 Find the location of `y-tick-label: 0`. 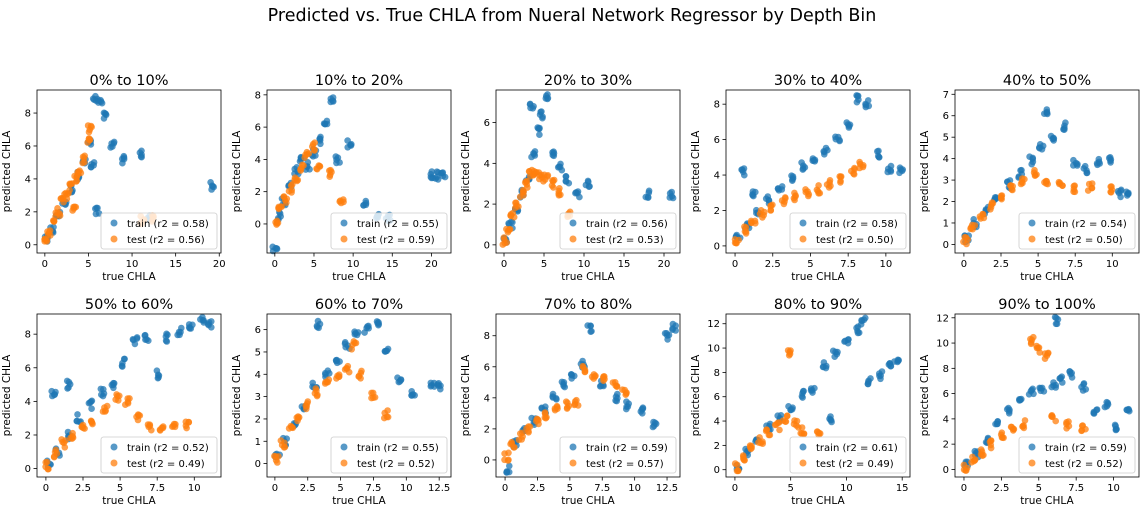

y-tick-label: 0 is located at coordinates (258, 224).